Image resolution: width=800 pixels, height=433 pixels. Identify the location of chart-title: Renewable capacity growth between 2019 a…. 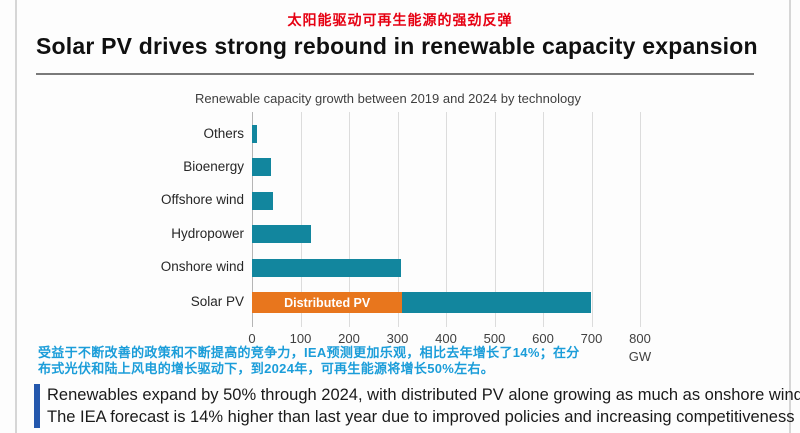
(388, 98).